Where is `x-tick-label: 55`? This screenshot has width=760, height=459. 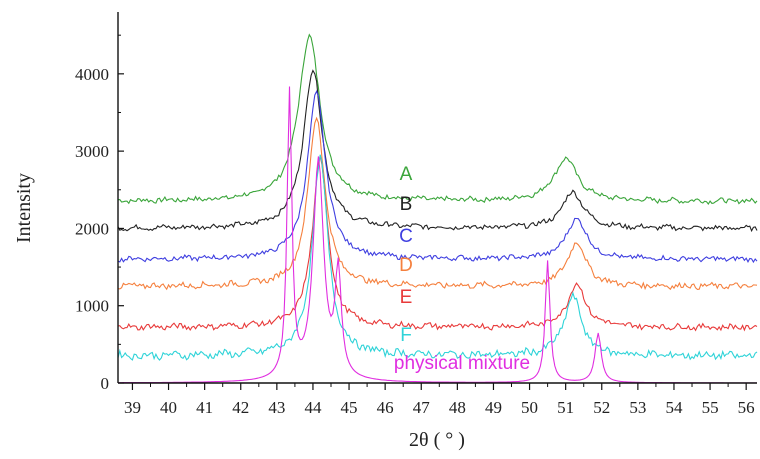 x-tick-label: 55 is located at coordinates (710, 407).